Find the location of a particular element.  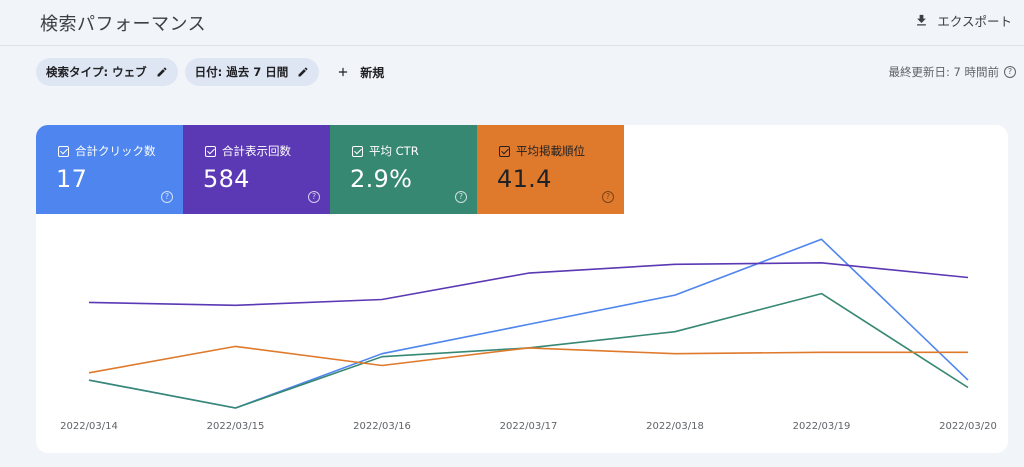

metric-value: 2.9% is located at coordinates (381, 179).